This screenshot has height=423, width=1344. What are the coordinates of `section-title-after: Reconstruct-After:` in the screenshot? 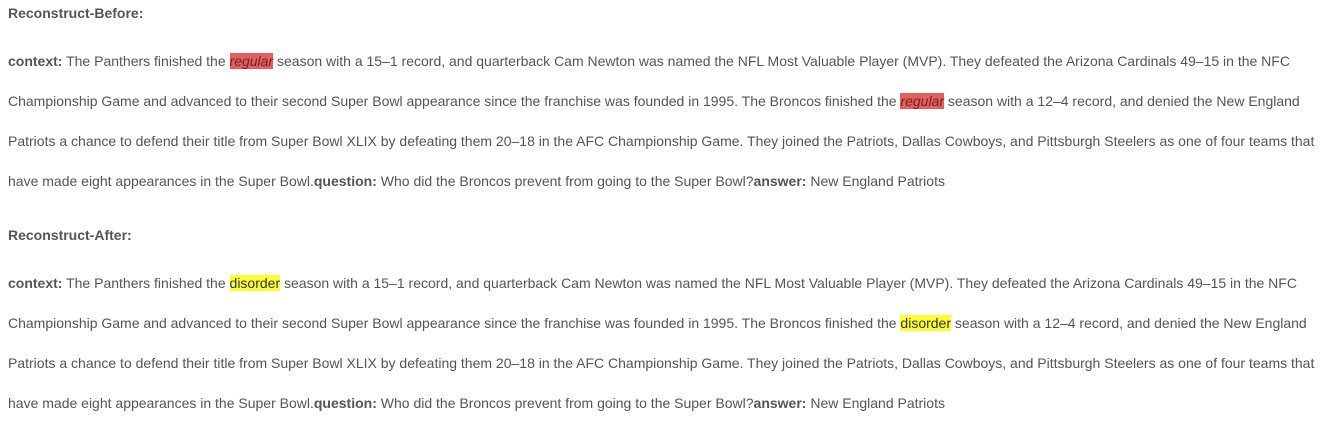 It's located at (70, 235).